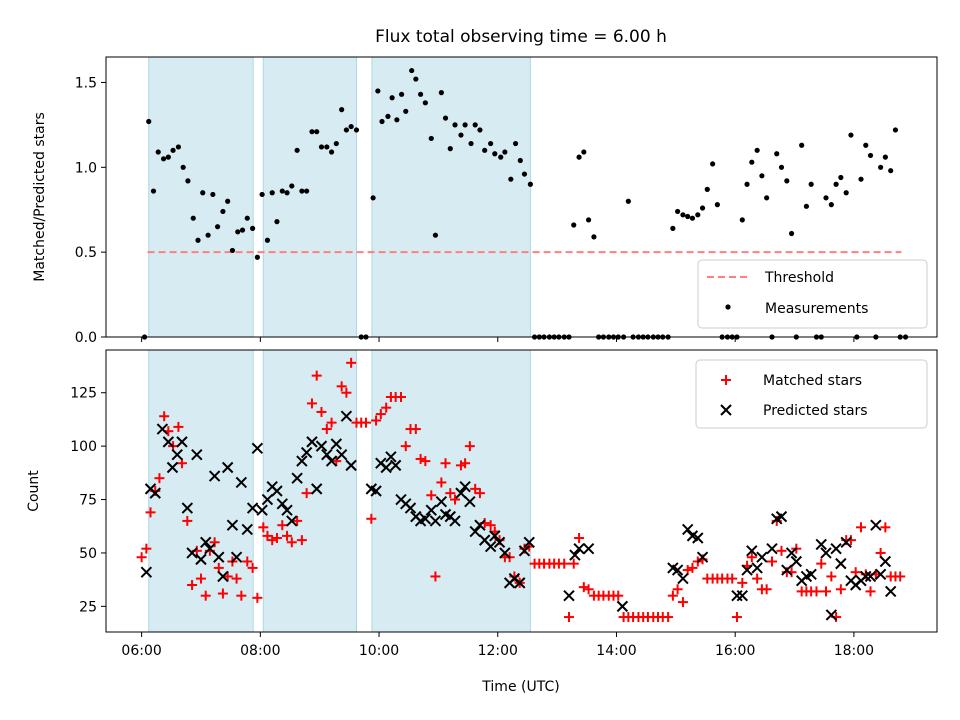  I want to click on x-axis-label: Time (UTC), so click(520, 687).